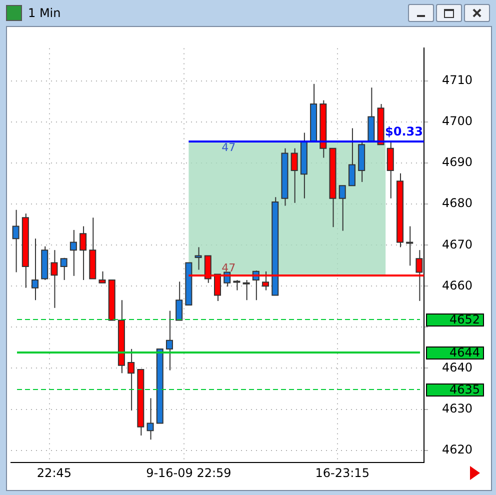 The image size is (496, 495). I want to click on chart-title: 1 Min, so click(44, 13).